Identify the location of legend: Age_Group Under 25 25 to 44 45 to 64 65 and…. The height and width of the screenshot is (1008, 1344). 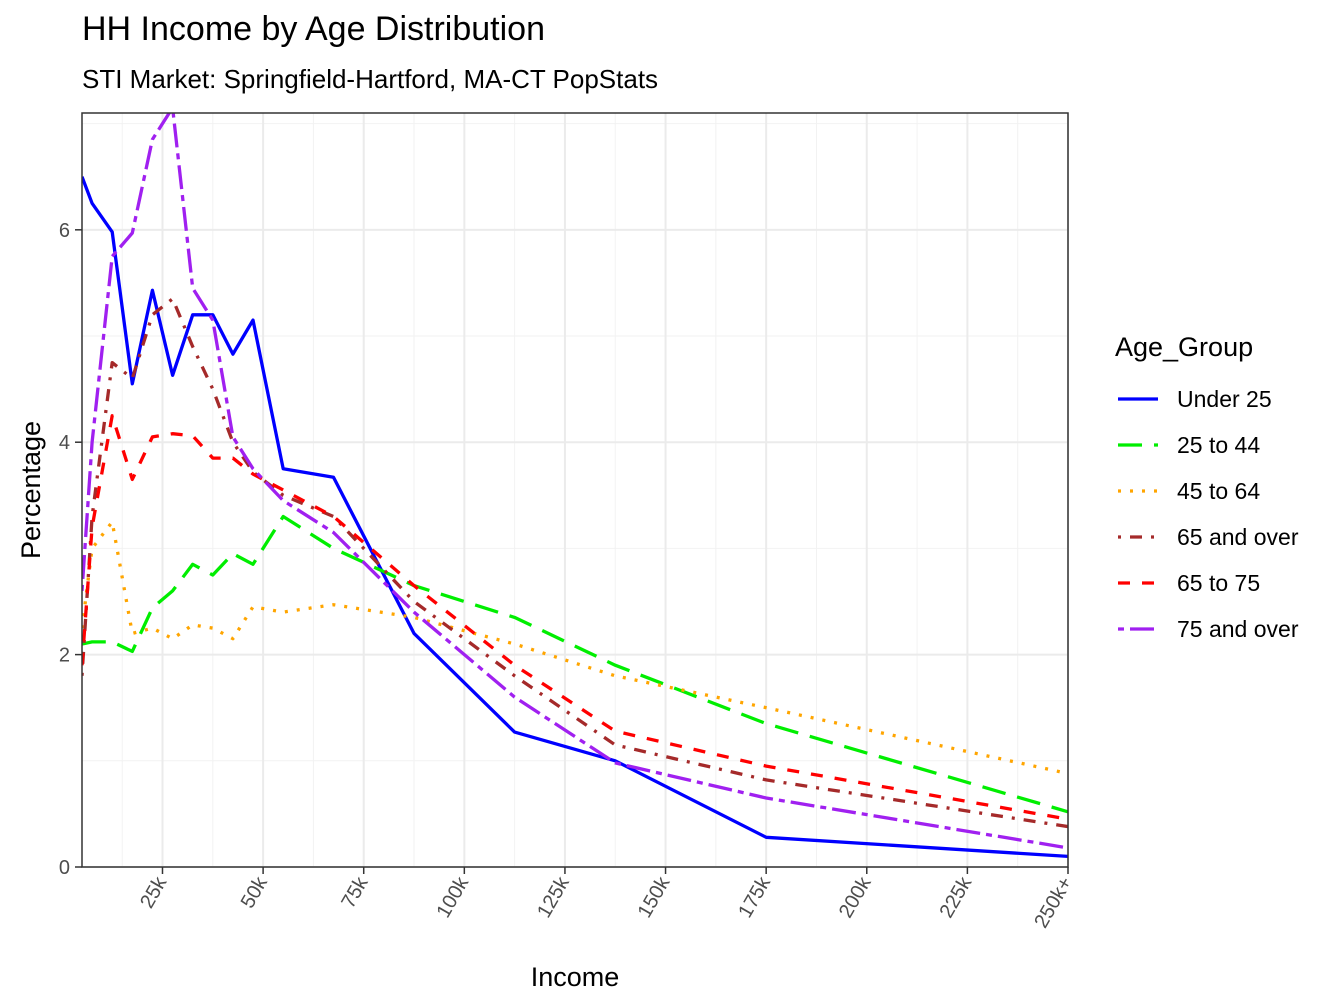
(1207, 487).